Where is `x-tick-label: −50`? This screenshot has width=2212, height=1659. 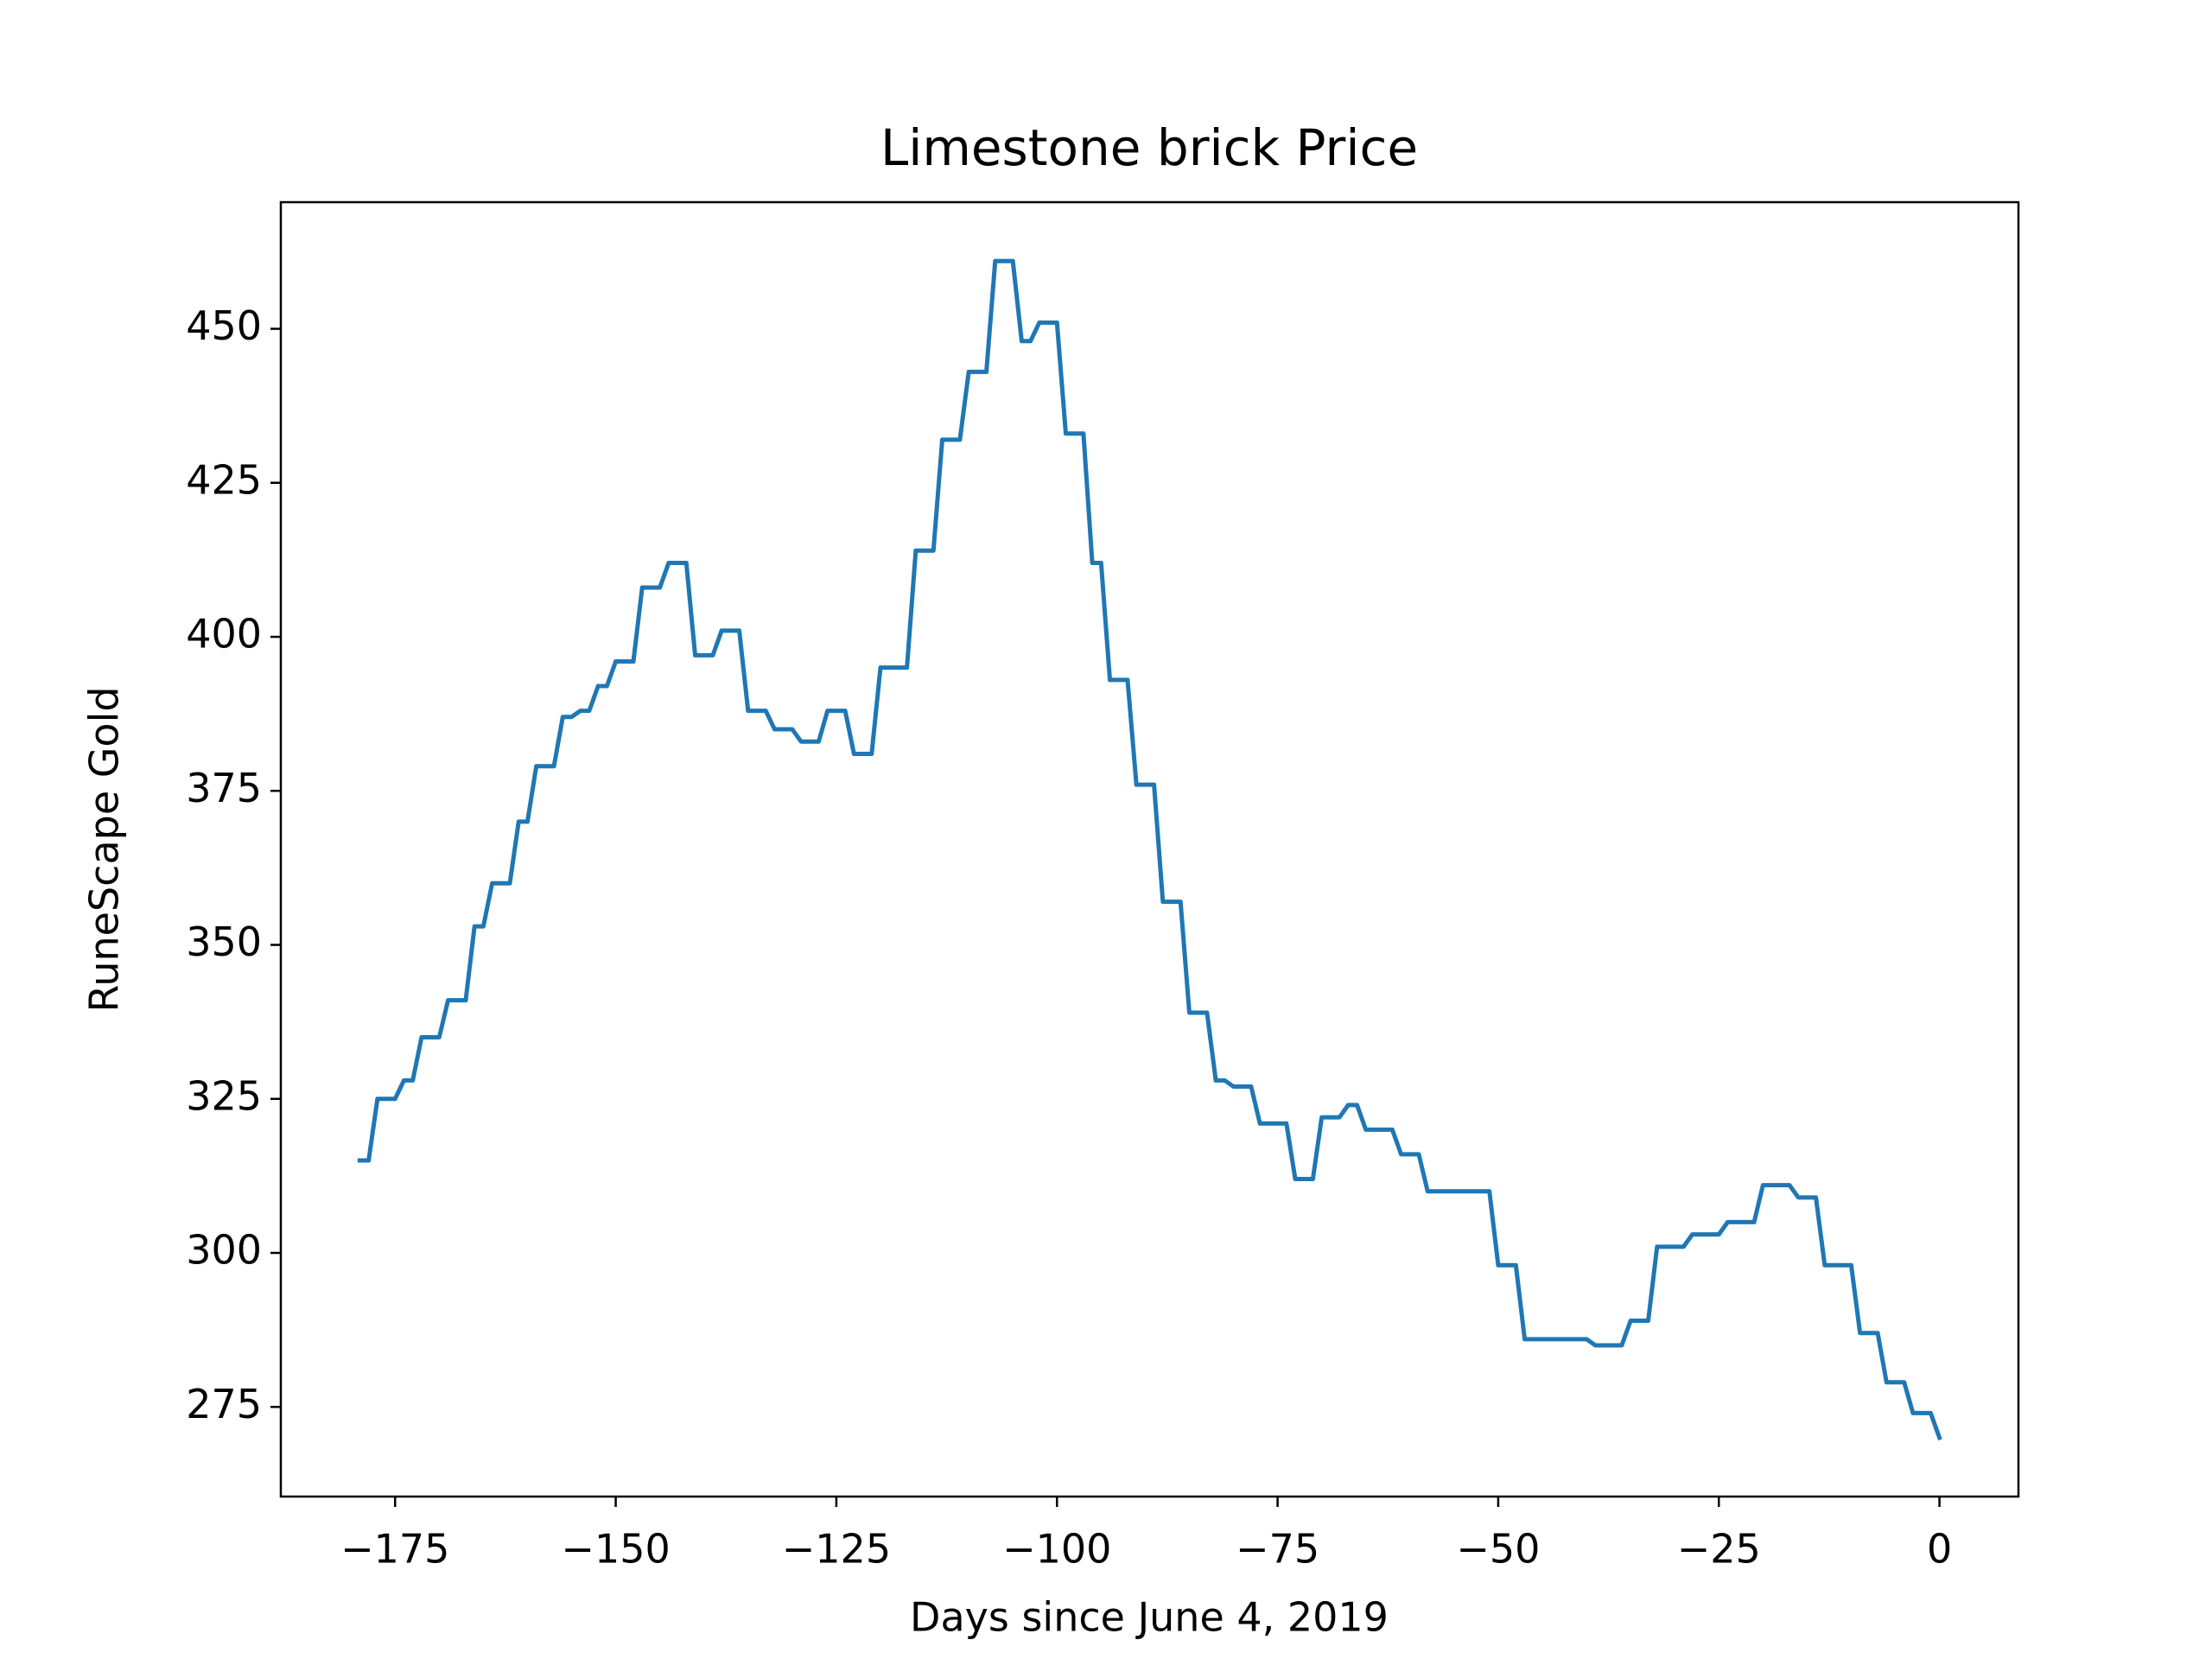
x-tick-label: −50 is located at coordinates (1498, 1549).